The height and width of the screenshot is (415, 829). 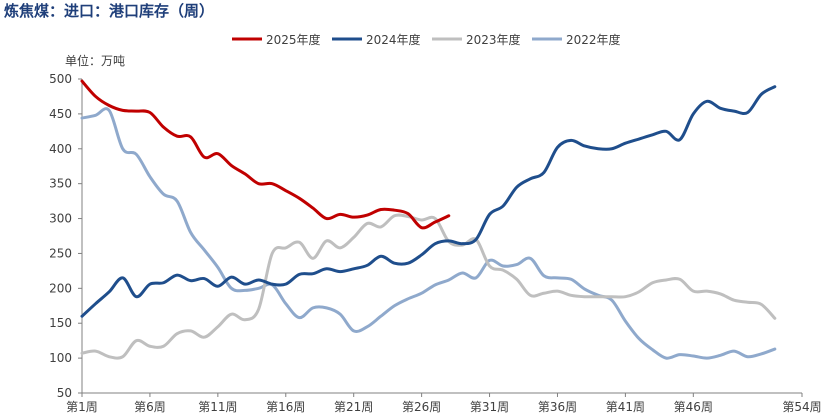 I want to click on y-tick-label: 350, so click(x=60, y=184).